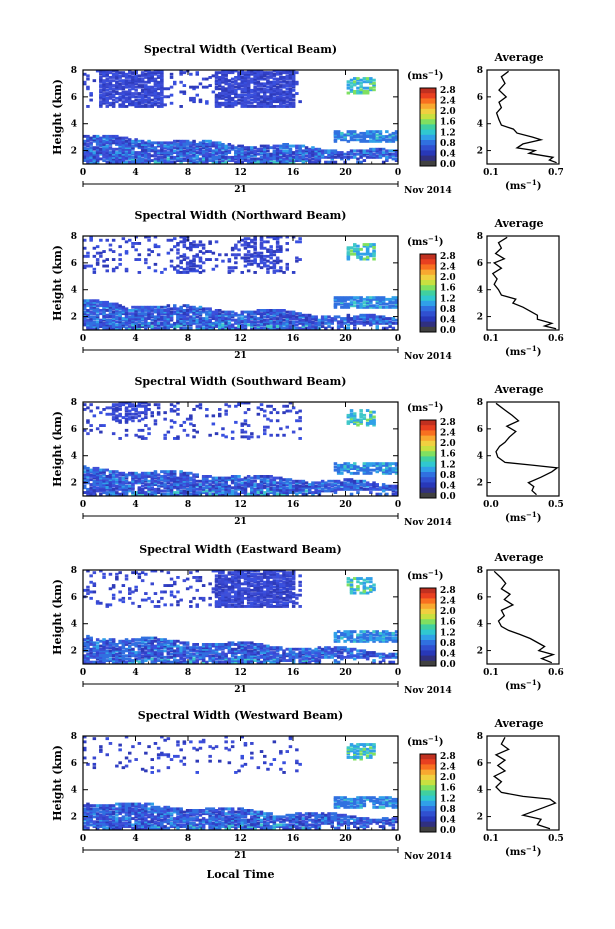  I want to click on profile-line, so click(524, 283).